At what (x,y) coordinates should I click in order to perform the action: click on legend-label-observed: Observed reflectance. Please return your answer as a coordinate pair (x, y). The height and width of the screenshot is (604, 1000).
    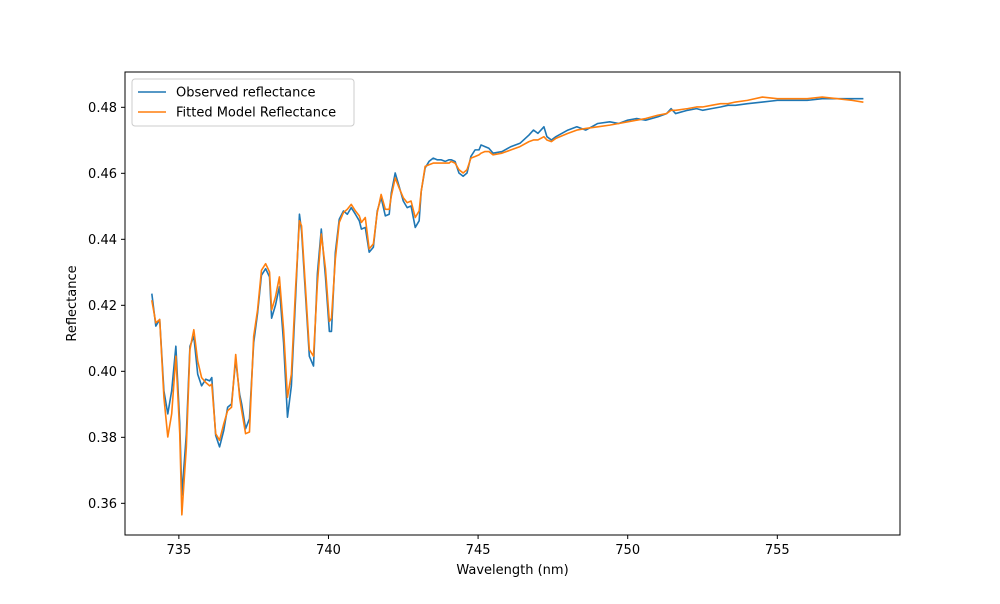
    Looking at the image, I should click on (246, 93).